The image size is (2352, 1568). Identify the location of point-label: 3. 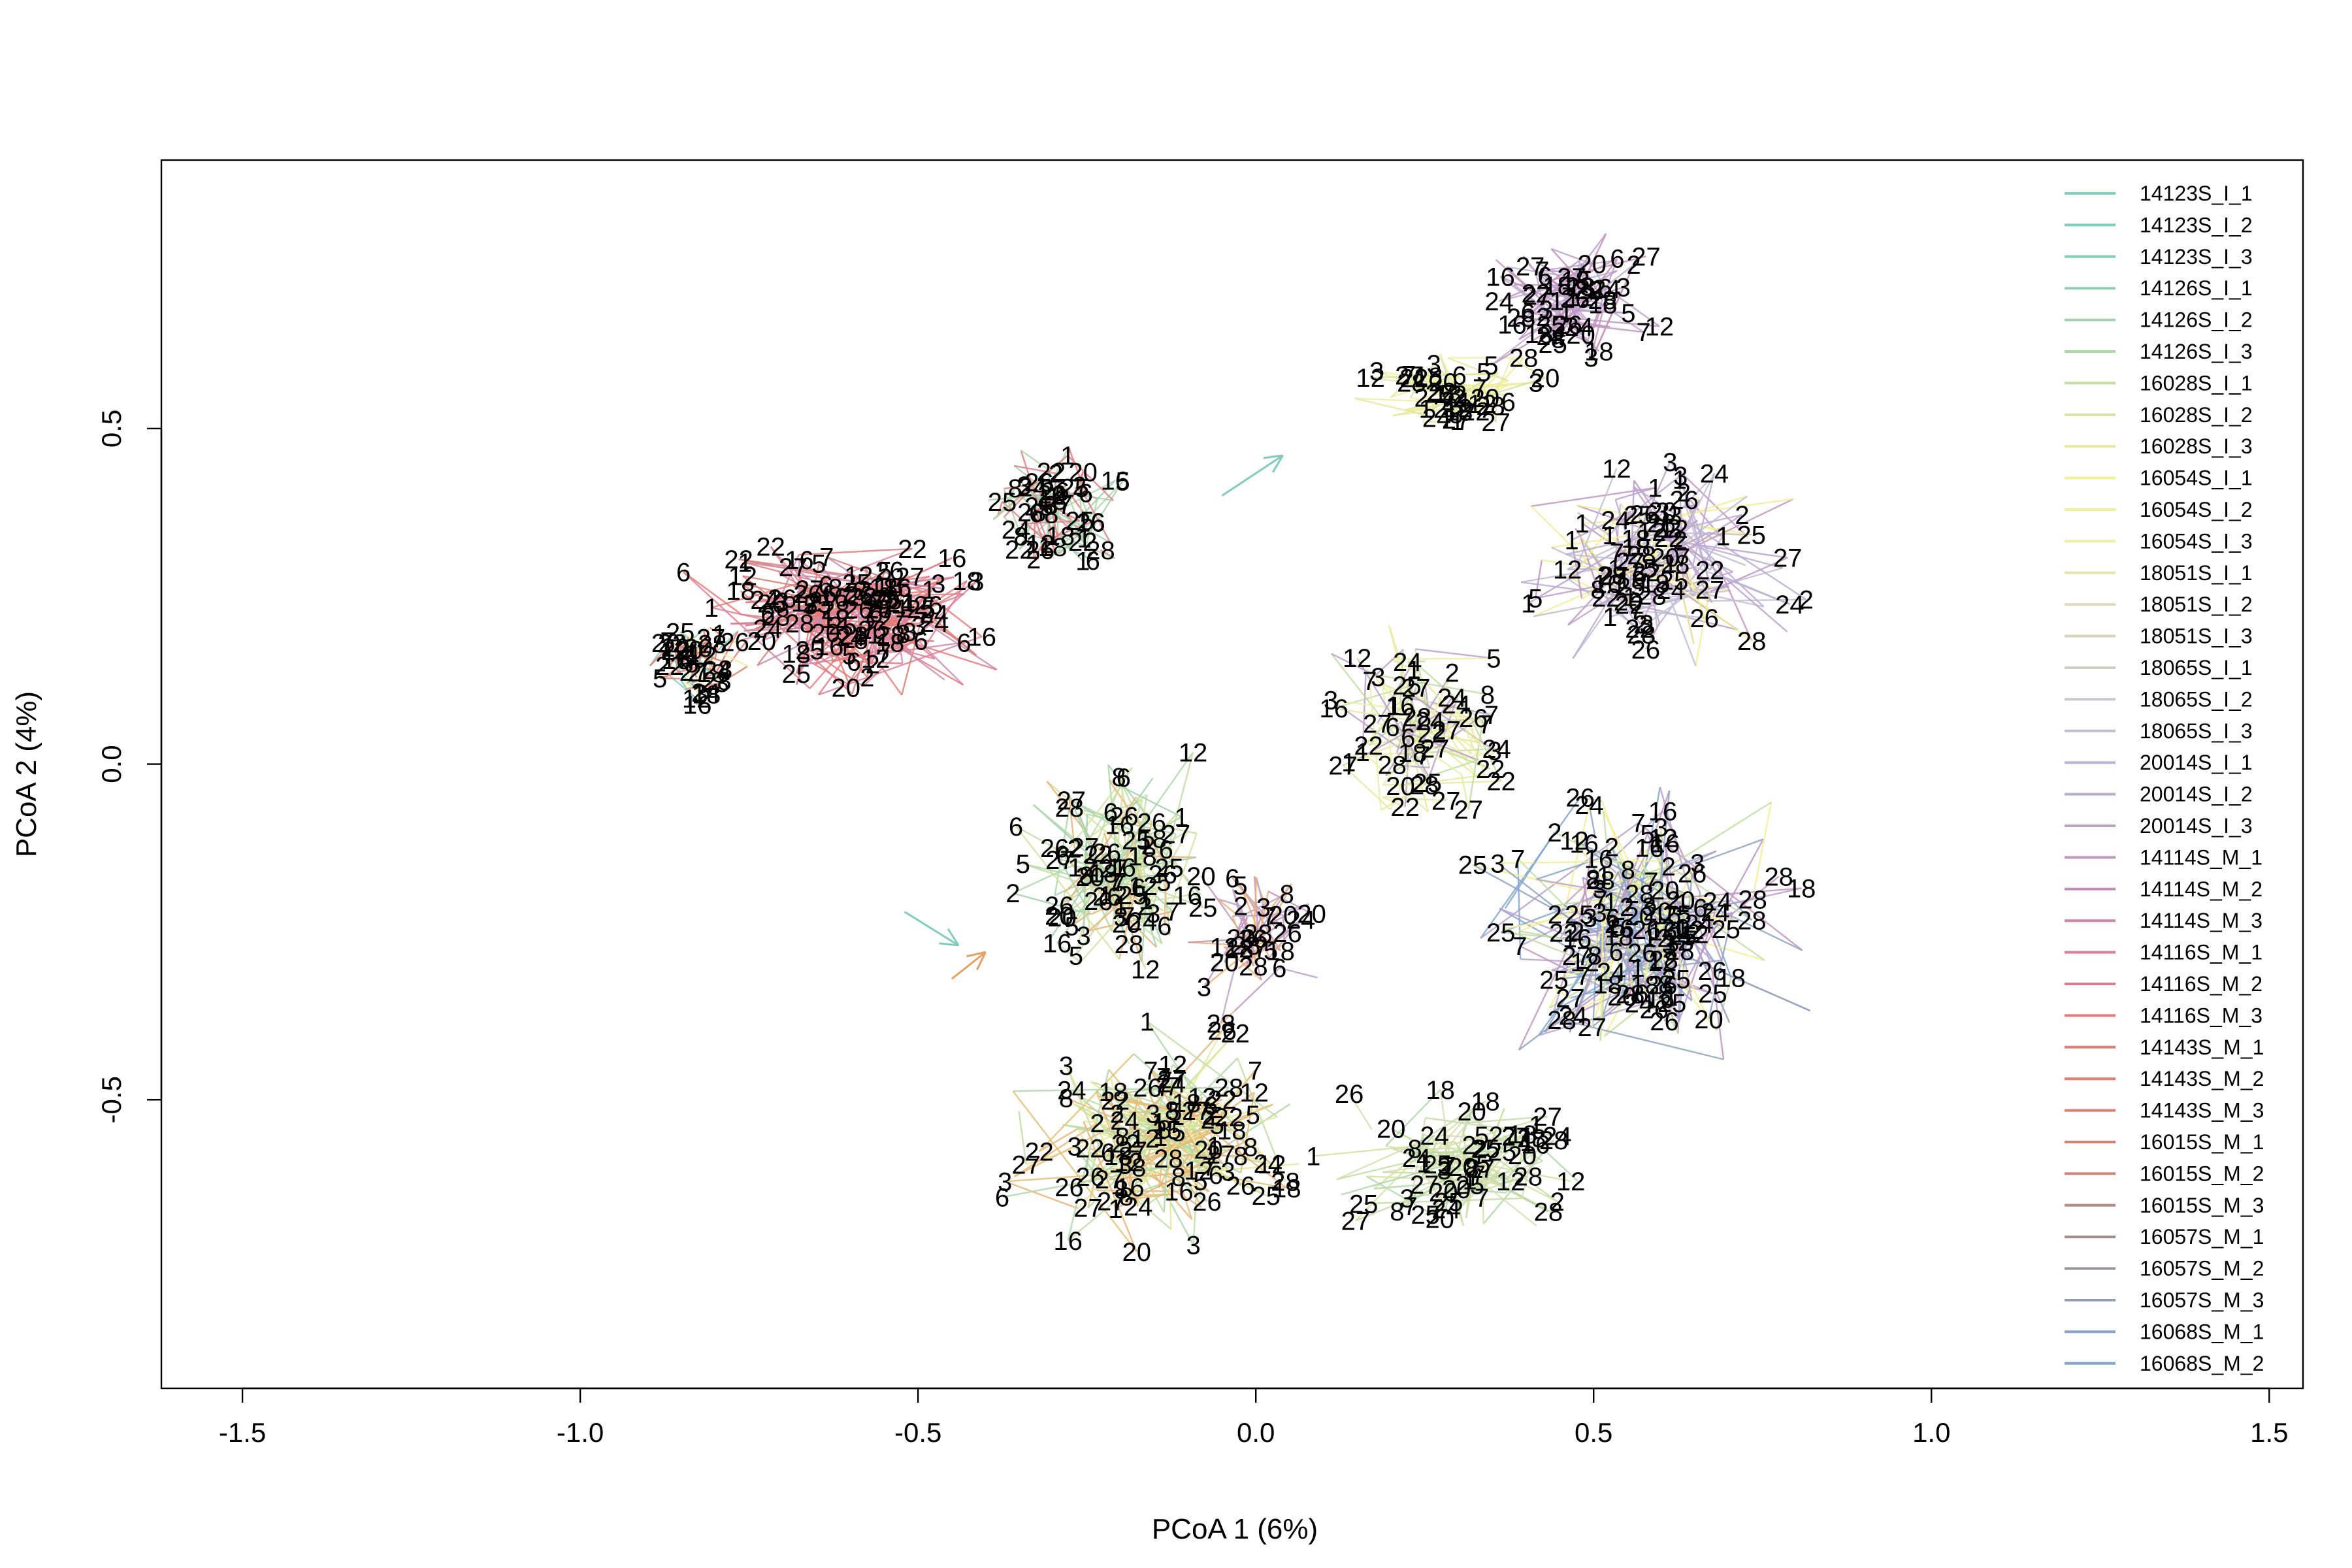
(1589, 918).